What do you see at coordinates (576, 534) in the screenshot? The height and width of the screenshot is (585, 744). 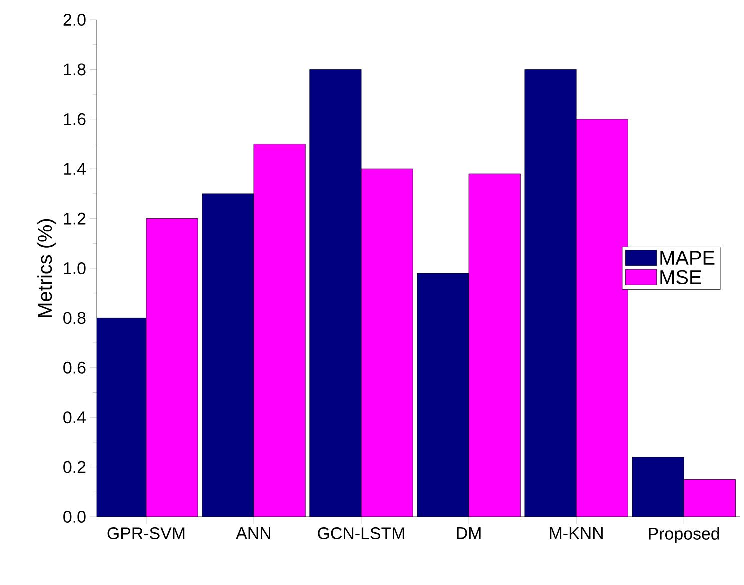 I see `x-tick-label: M-KNN` at bounding box center [576, 534].